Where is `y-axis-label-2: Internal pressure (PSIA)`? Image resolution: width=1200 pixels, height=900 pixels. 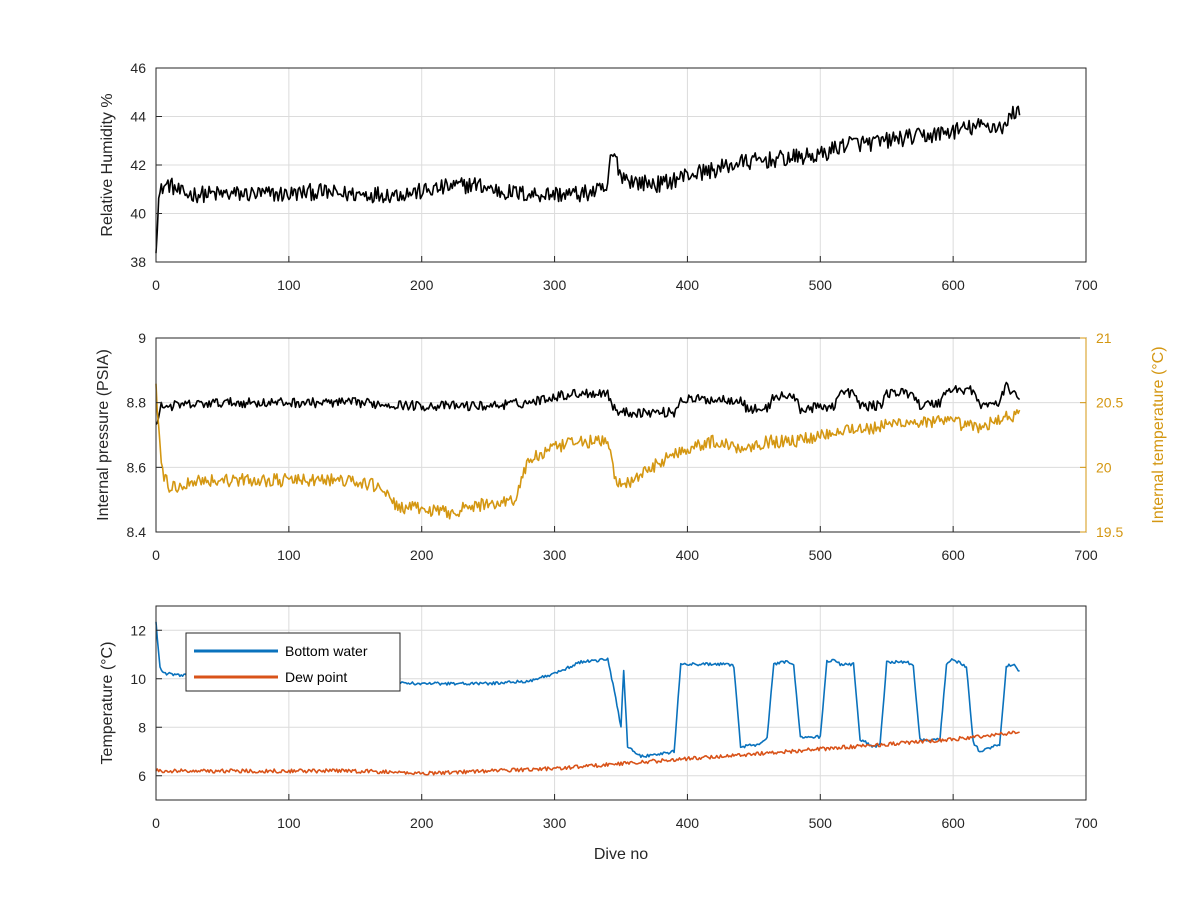
y-axis-label-2: Internal pressure (PSIA) is located at coordinates (103, 435).